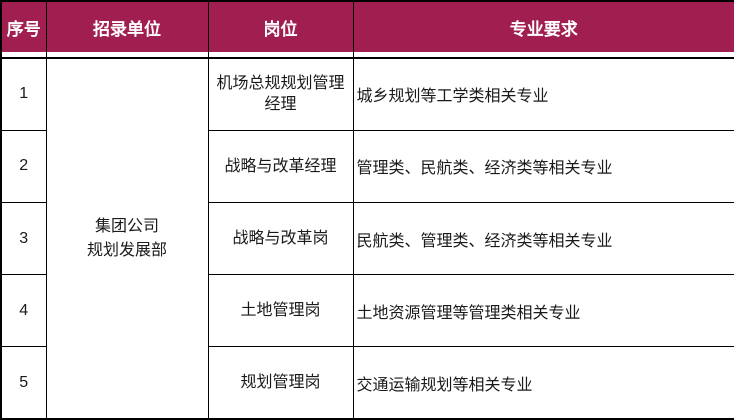 Image resolution: width=734 pixels, height=420 pixels. What do you see at coordinates (280, 311) in the screenshot?
I see `position-cell: 土地管理岗` at bounding box center [280, 311].